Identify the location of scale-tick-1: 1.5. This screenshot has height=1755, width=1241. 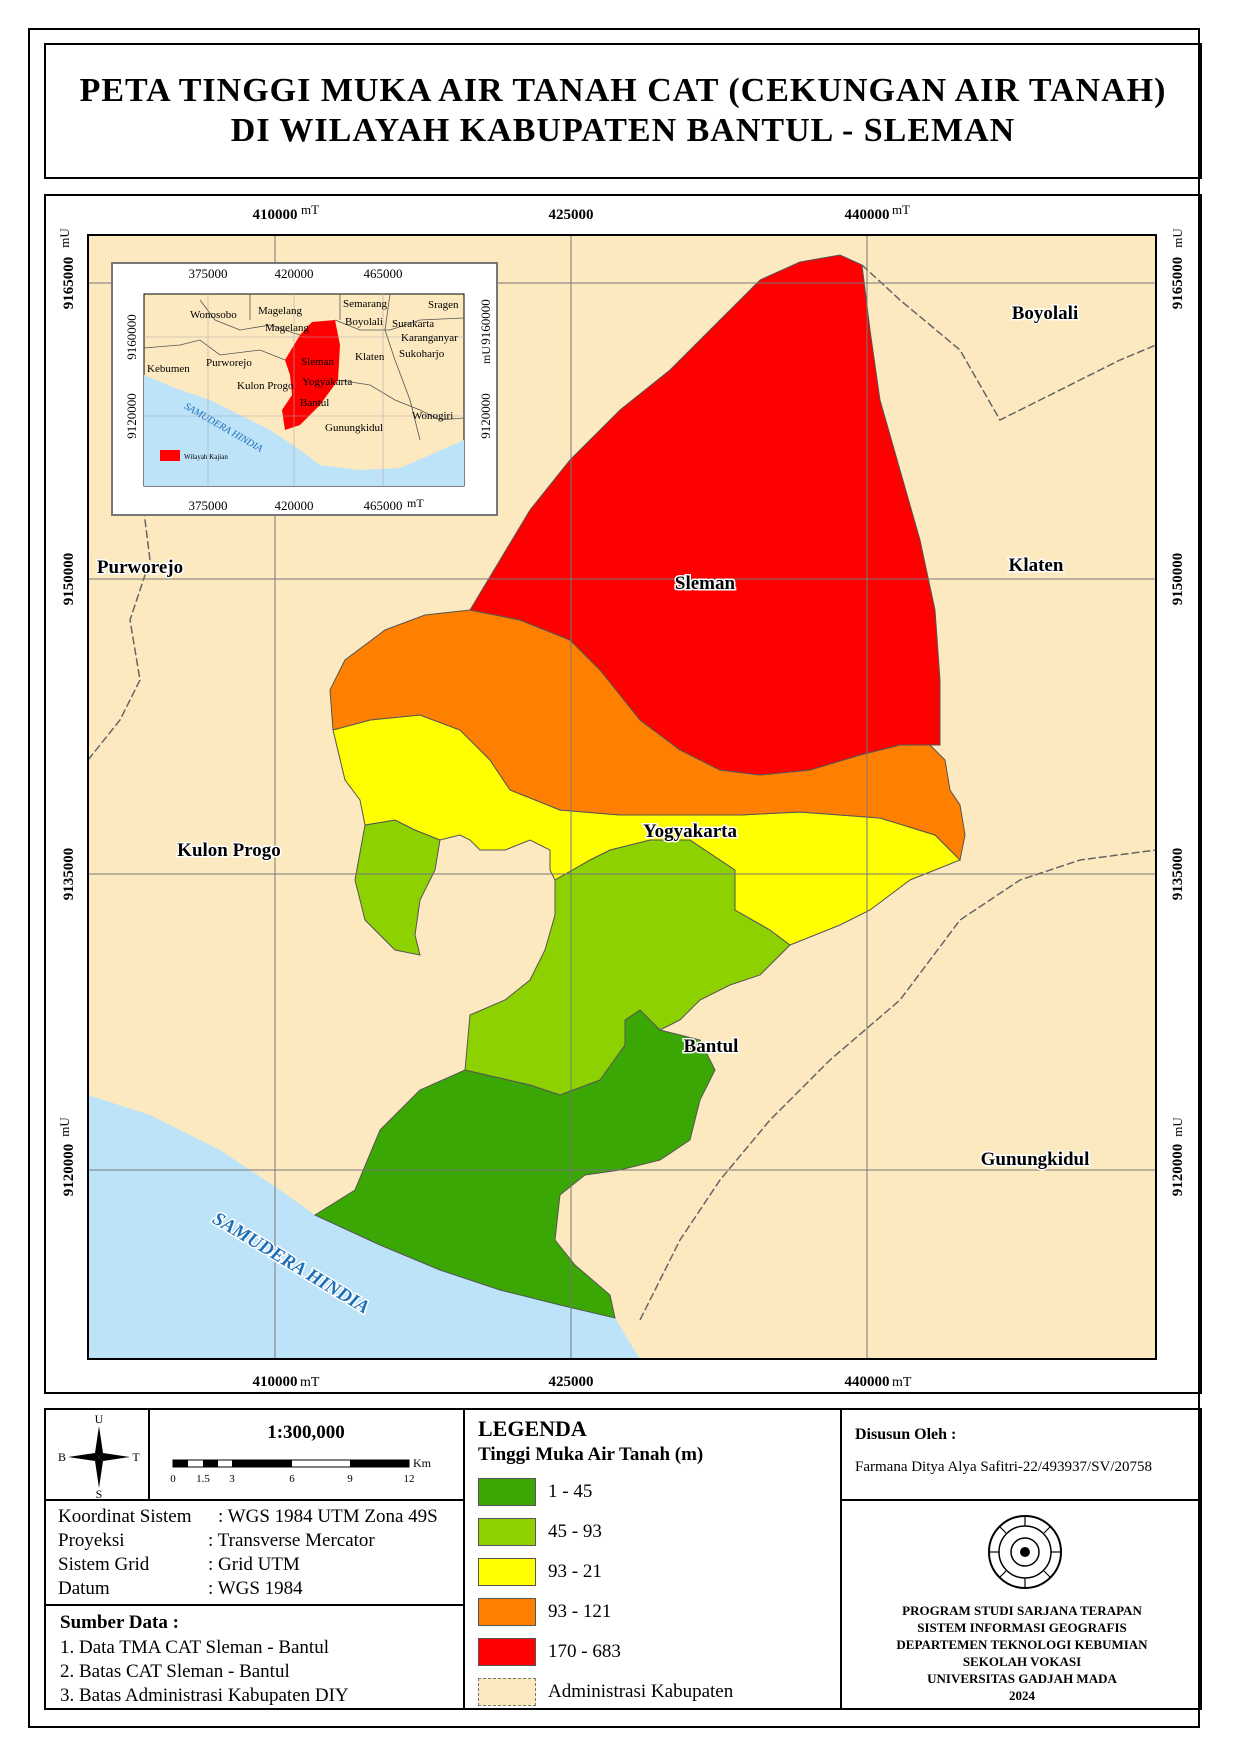
(203, 1479).